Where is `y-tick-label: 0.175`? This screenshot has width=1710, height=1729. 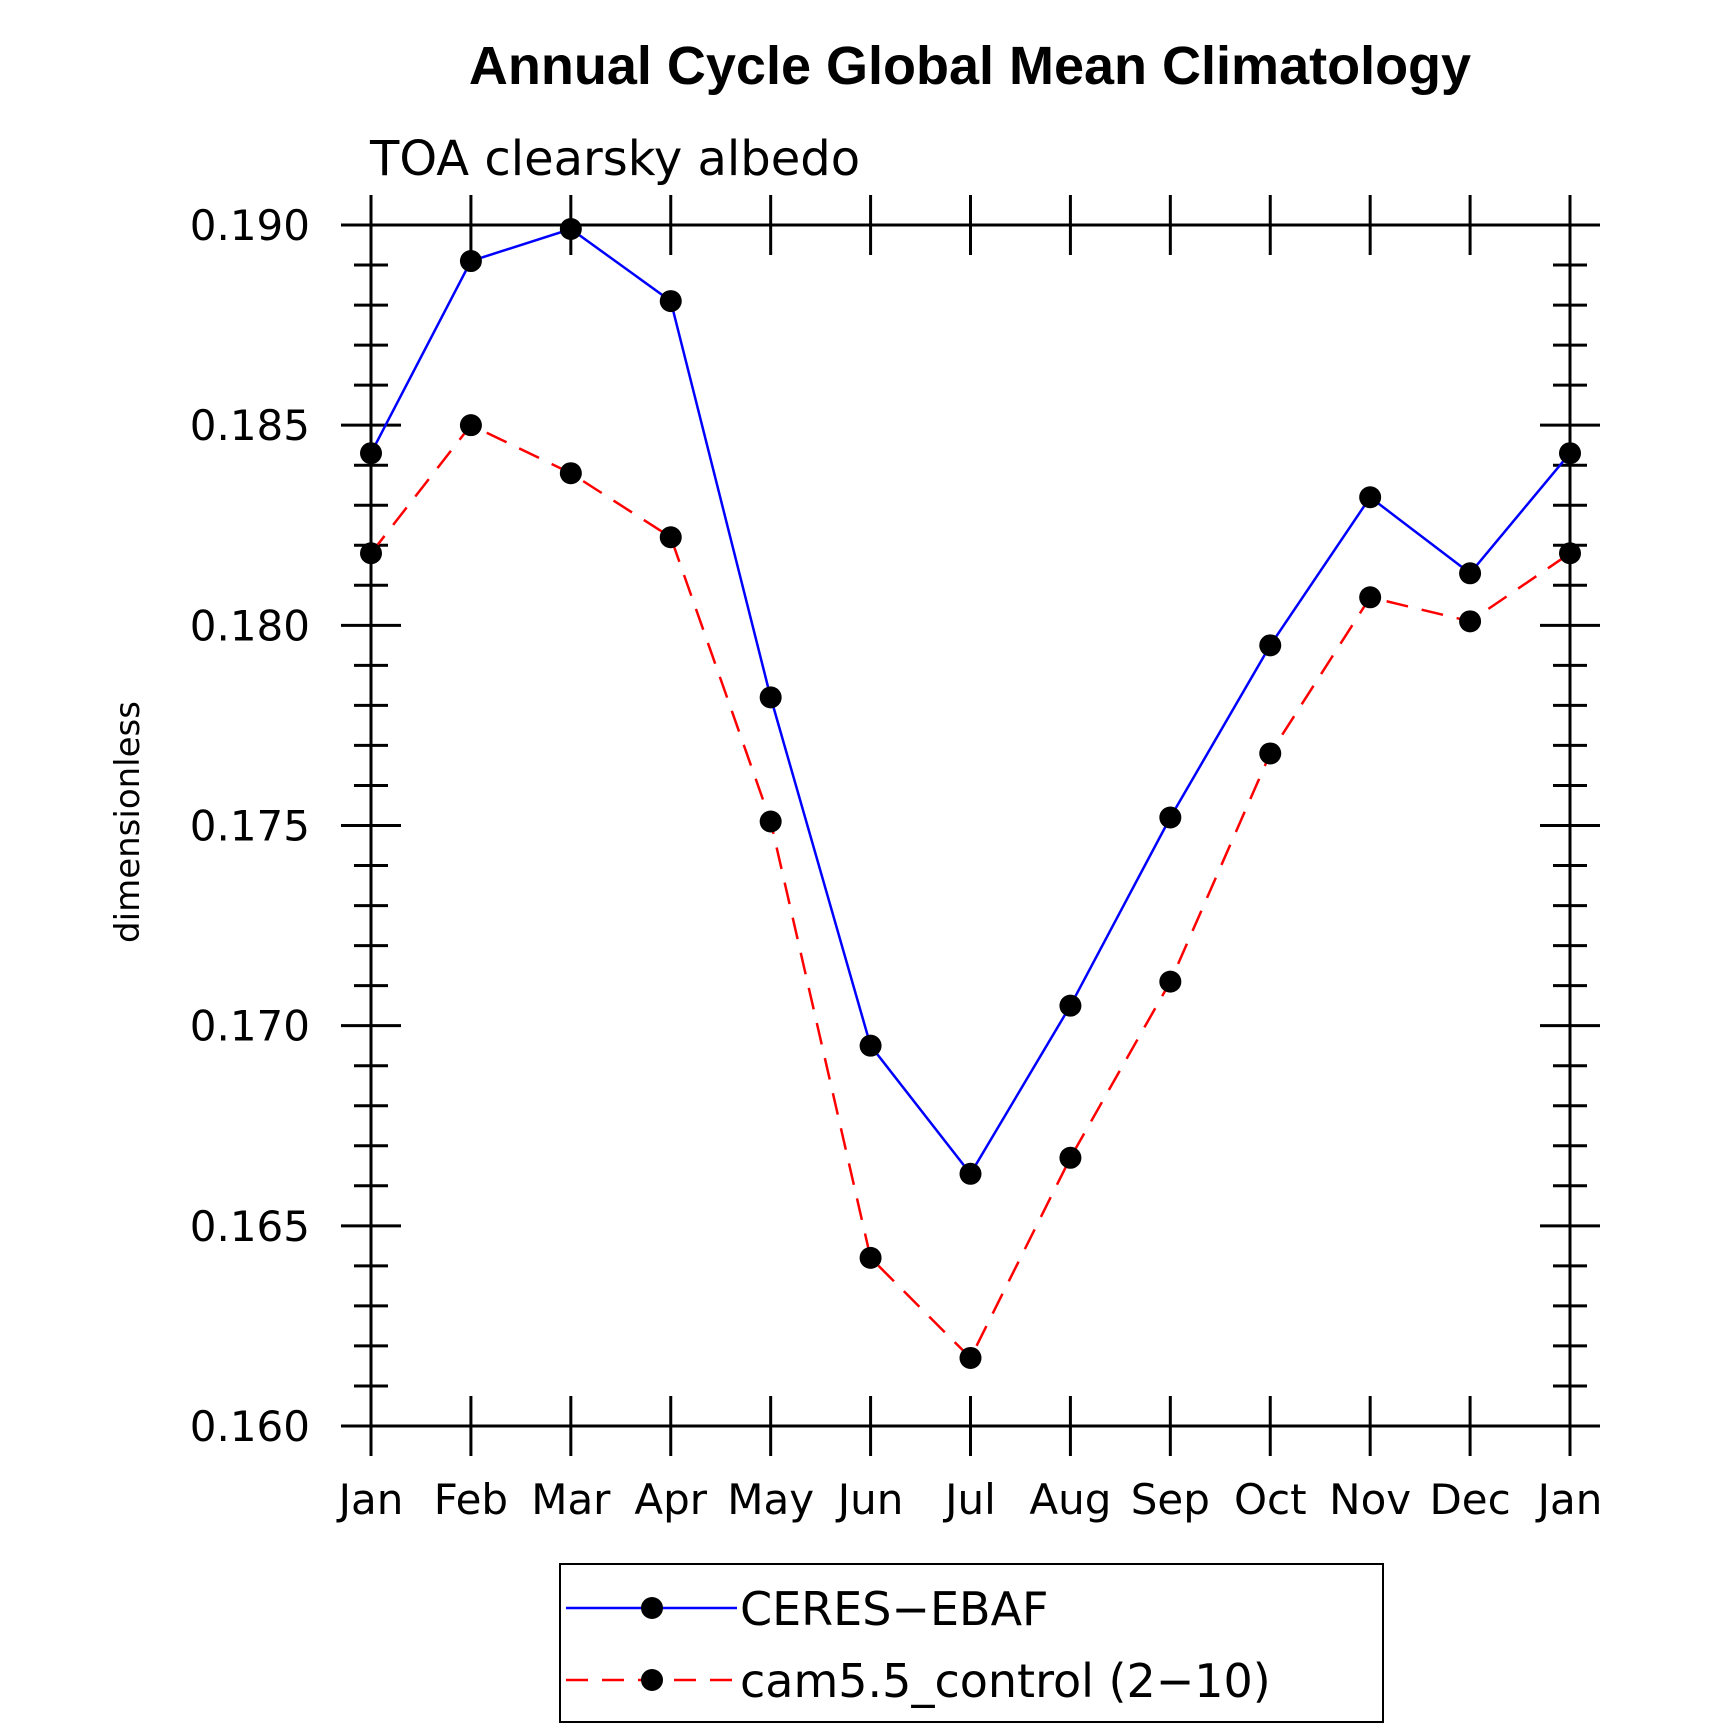 y-tick-label: 0.175 is located at coordinates (250, 826).